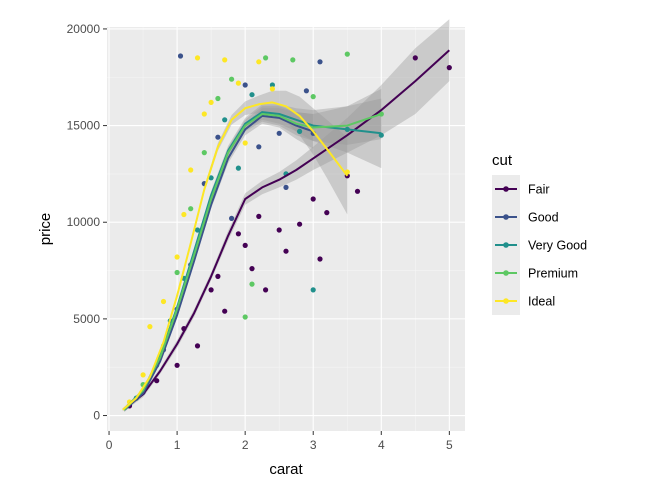 Image resolution: width=652 pixels, height=492 pixels. Describe the element at coordinates (381, 445) in the screenshot. I see `x-tick-label: 4` at that location.